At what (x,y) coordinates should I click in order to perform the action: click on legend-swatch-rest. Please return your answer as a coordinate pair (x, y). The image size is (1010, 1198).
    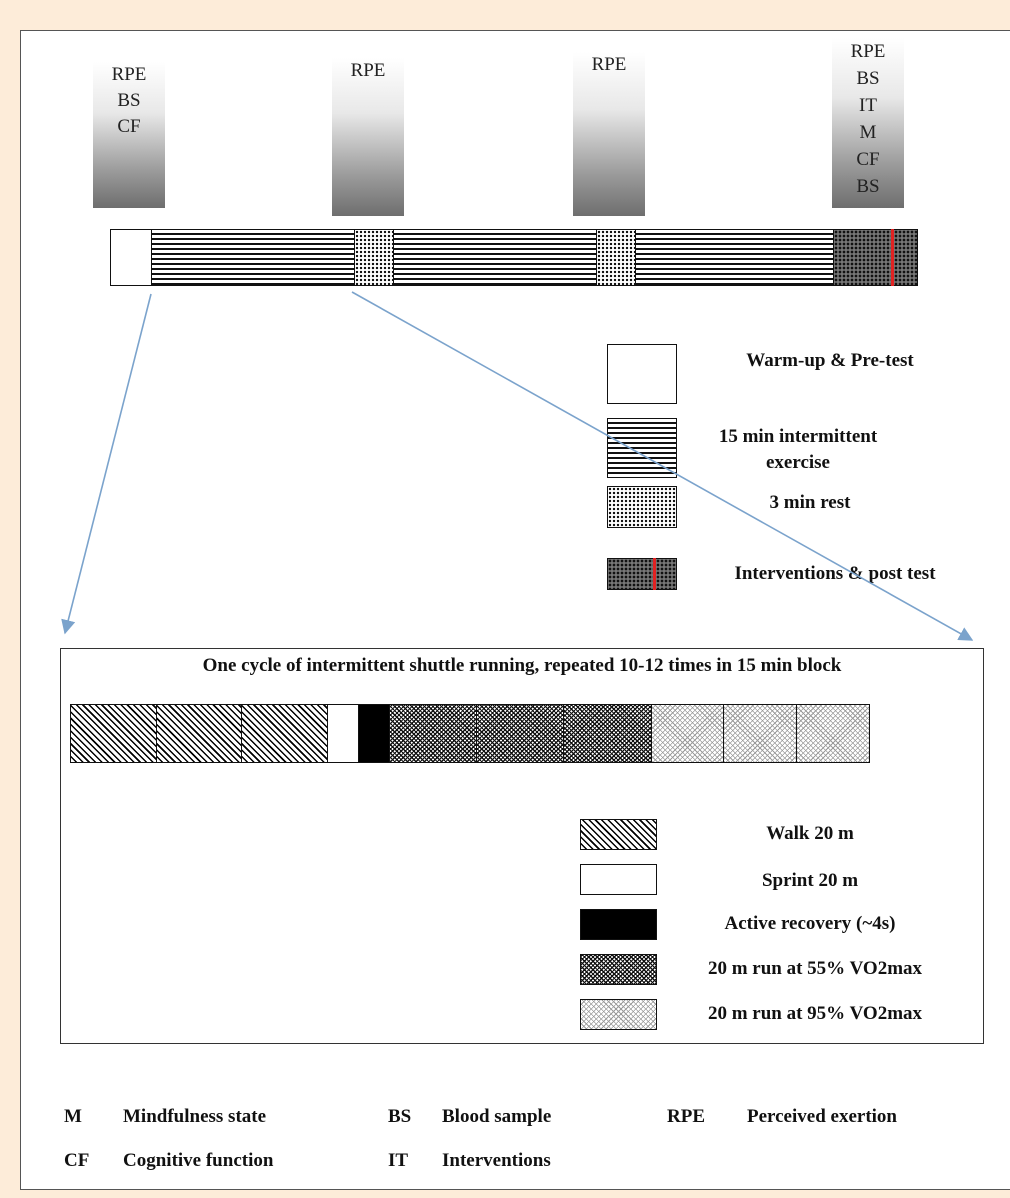
    Looking at the image, I should click on (642, 507).